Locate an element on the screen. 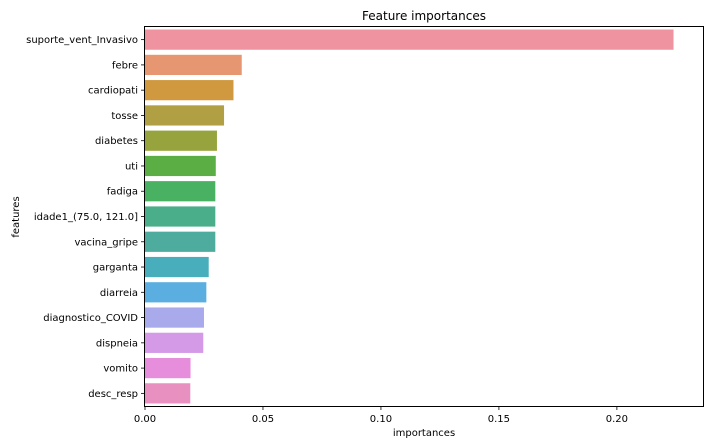 Image resolution: width=714 pixels, height=443 pixels. y-tick-label: tosse is located at coordinates (124, 116).